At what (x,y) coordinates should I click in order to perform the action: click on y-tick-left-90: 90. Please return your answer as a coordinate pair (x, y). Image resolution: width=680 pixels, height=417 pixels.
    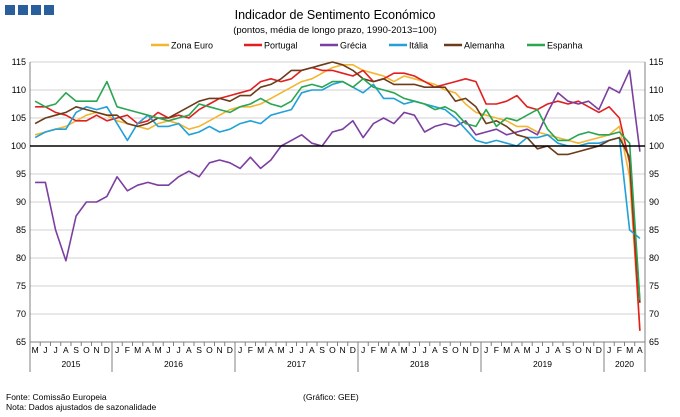
    Looking at the image, I should click on (21, 202).